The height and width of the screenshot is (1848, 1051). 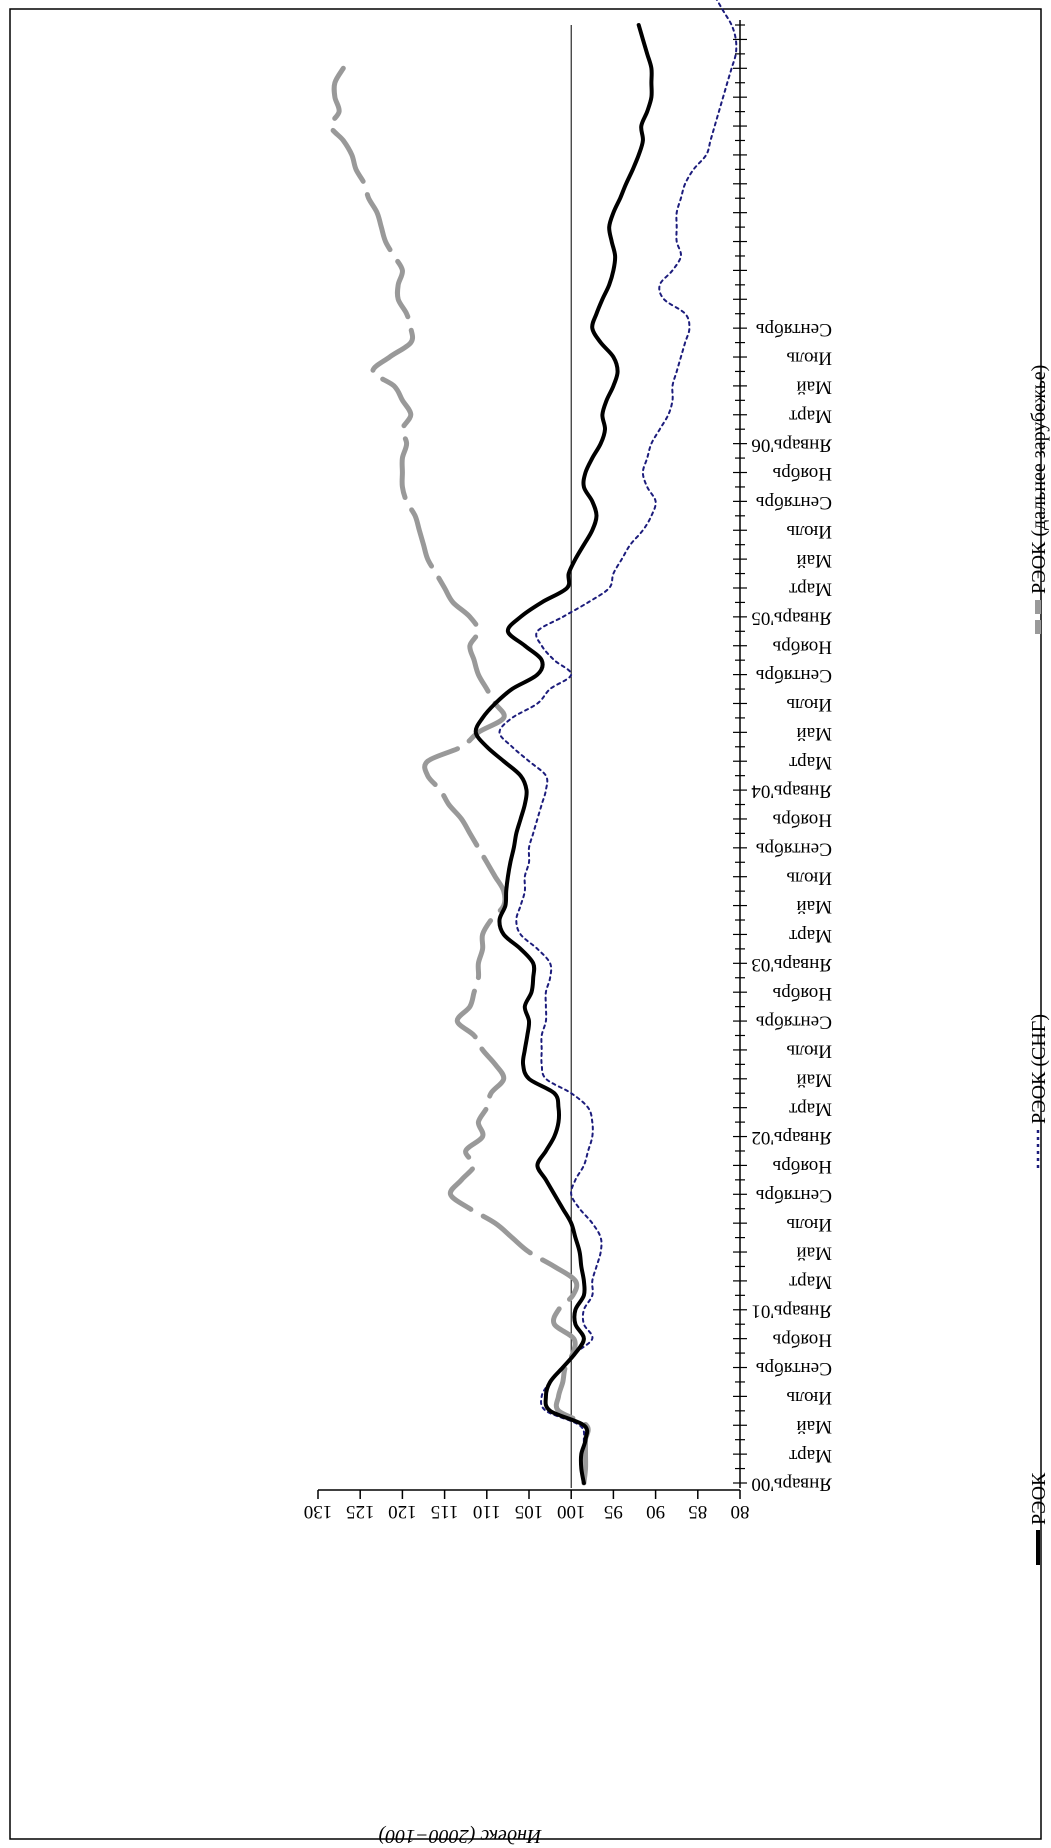 I want to click on legend-label-reok-sng: РЭОК (СНГ), so click(x=1039, y=1069).